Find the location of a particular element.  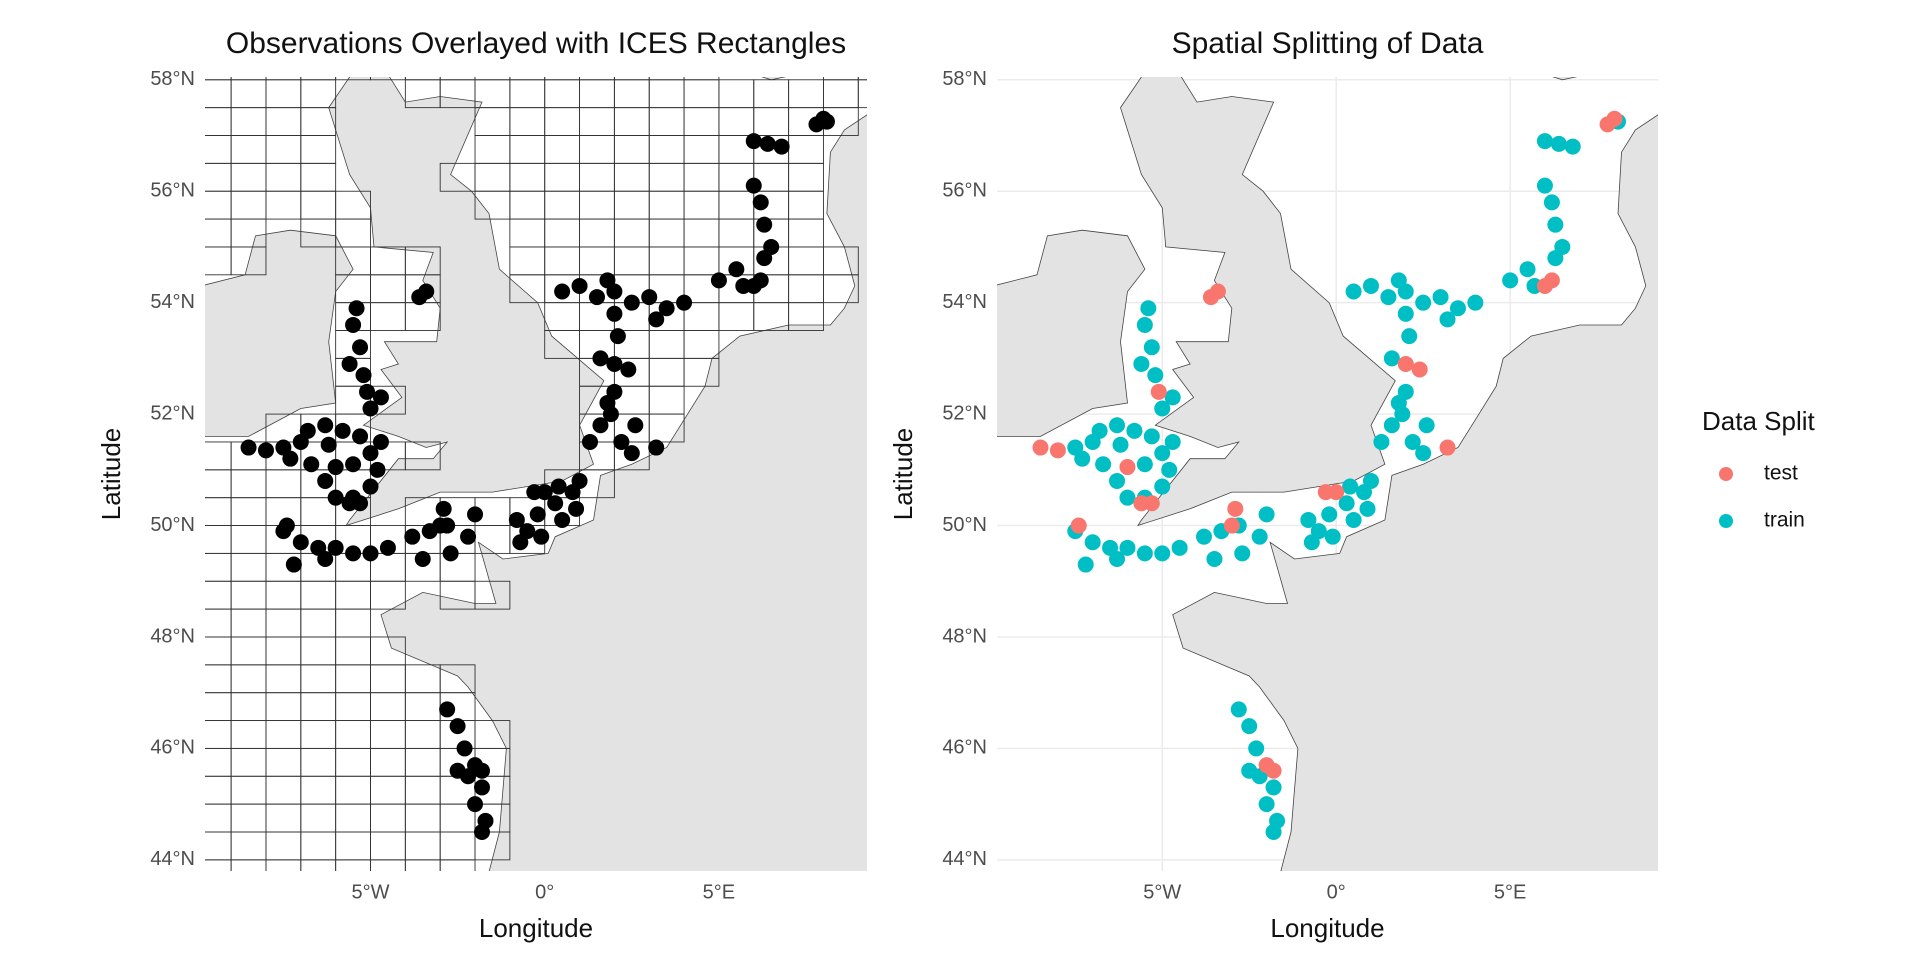

y-tick-label: 56°N is located at coordinates (172, 191).